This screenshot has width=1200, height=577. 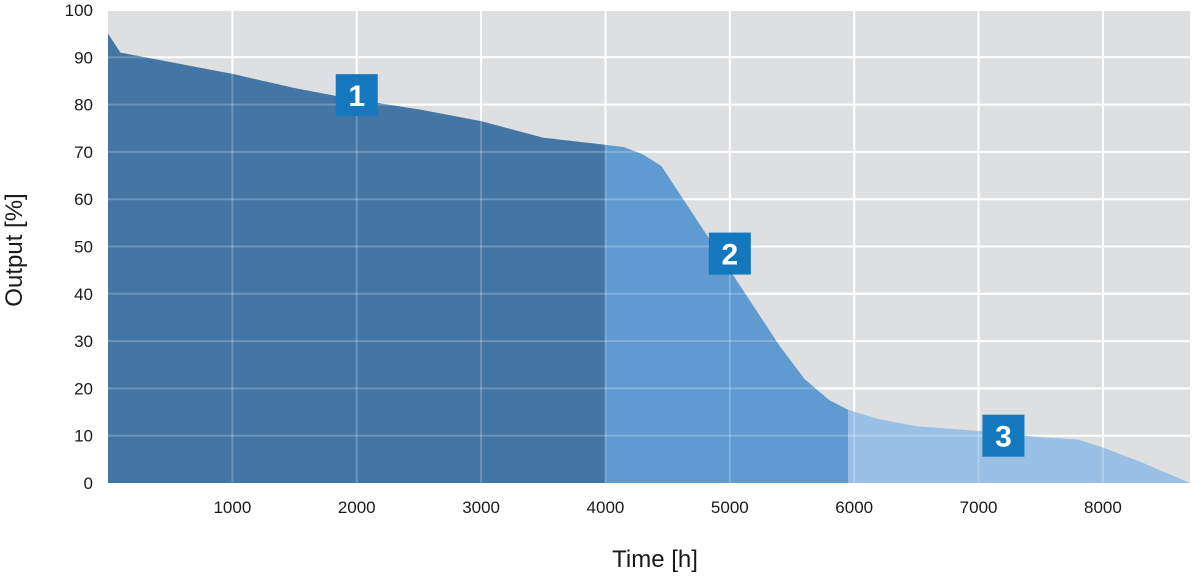 I want to click on phase-badge-3: 3, so click(x=1003, y=435).